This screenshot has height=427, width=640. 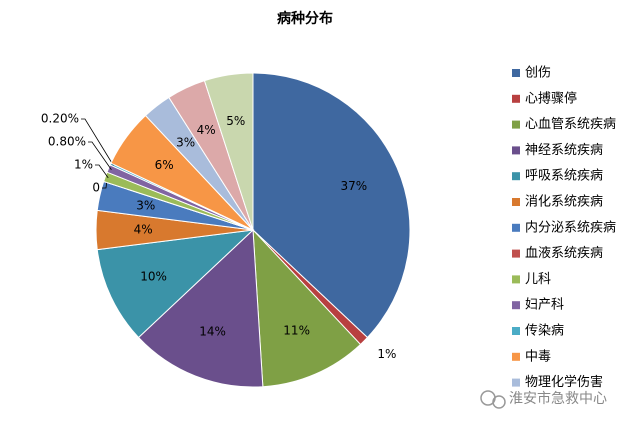 What do you see at coordinates (558, 398) in the screenshot?
I see `watermark: 淮安市急救中心` at bounding box center [558, 398].